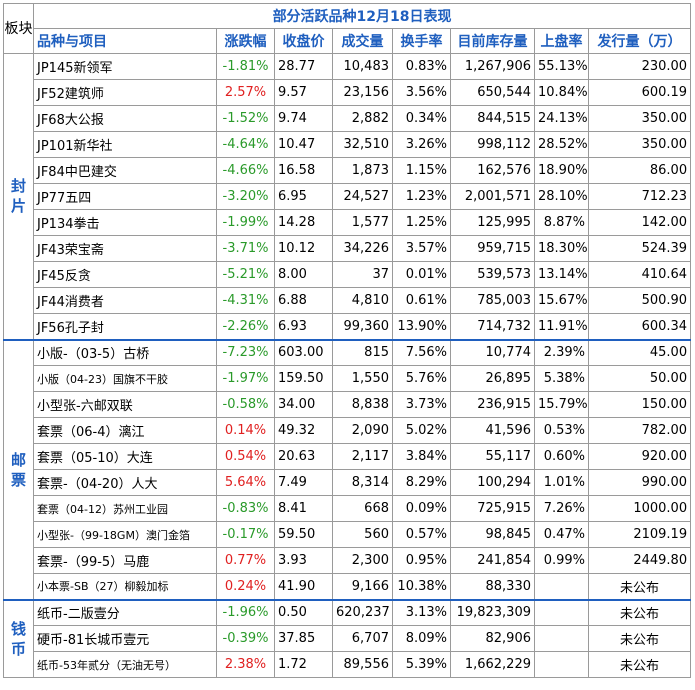  I want to click on value-cell: 714,732, so click(492, 326).